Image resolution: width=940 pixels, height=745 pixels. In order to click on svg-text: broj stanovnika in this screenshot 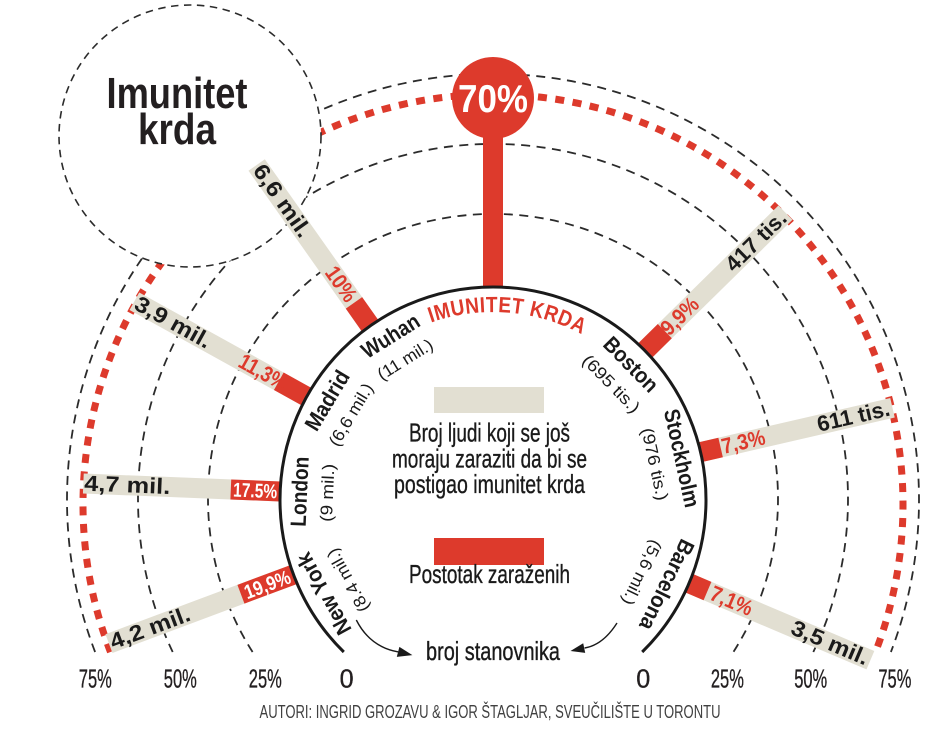, I will do `click(493, 651)`.